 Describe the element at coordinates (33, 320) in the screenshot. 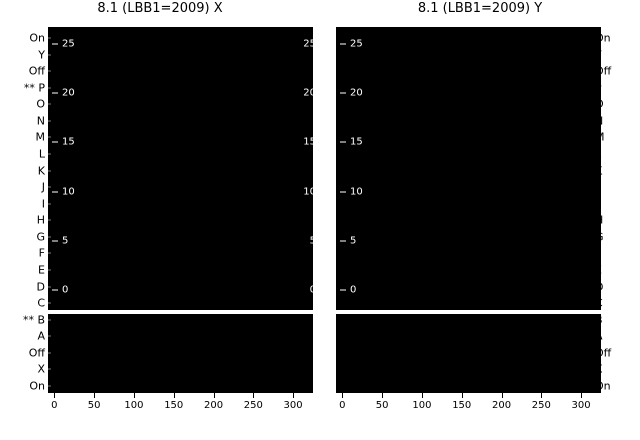

I see `category-tick-label: ** B` at that location.